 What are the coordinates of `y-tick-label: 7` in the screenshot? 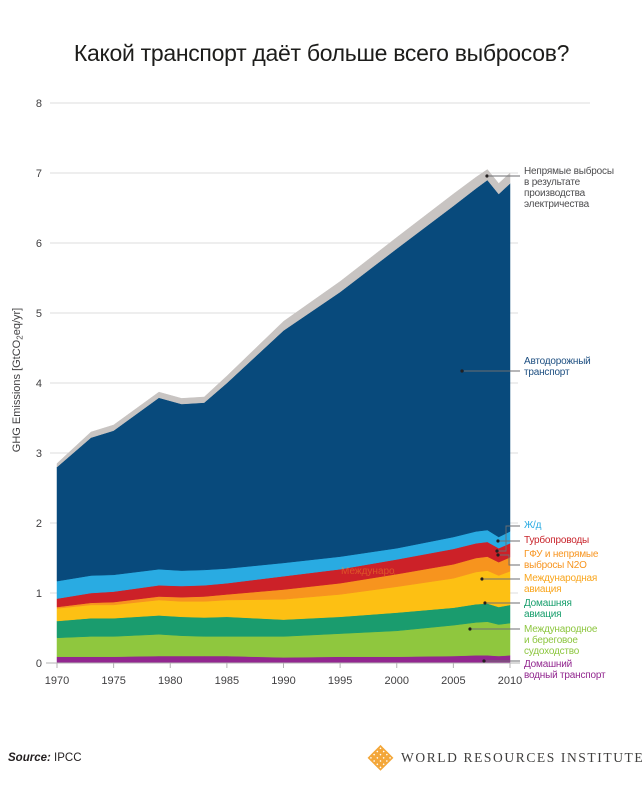 It's located at (39, 174).